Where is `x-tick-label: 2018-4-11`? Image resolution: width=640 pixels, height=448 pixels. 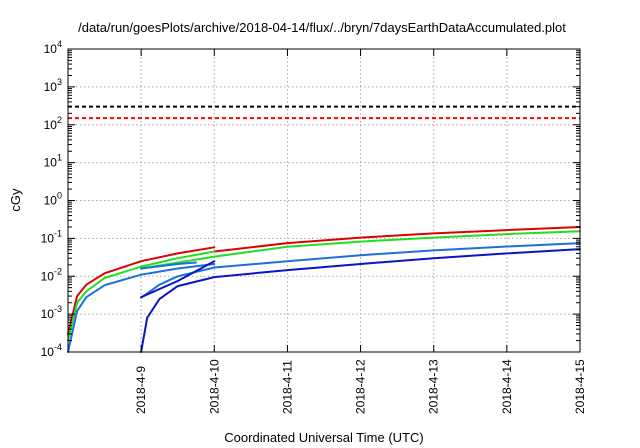
x-tick-label: 2018-4-11 is located at coordinates (287, 387).